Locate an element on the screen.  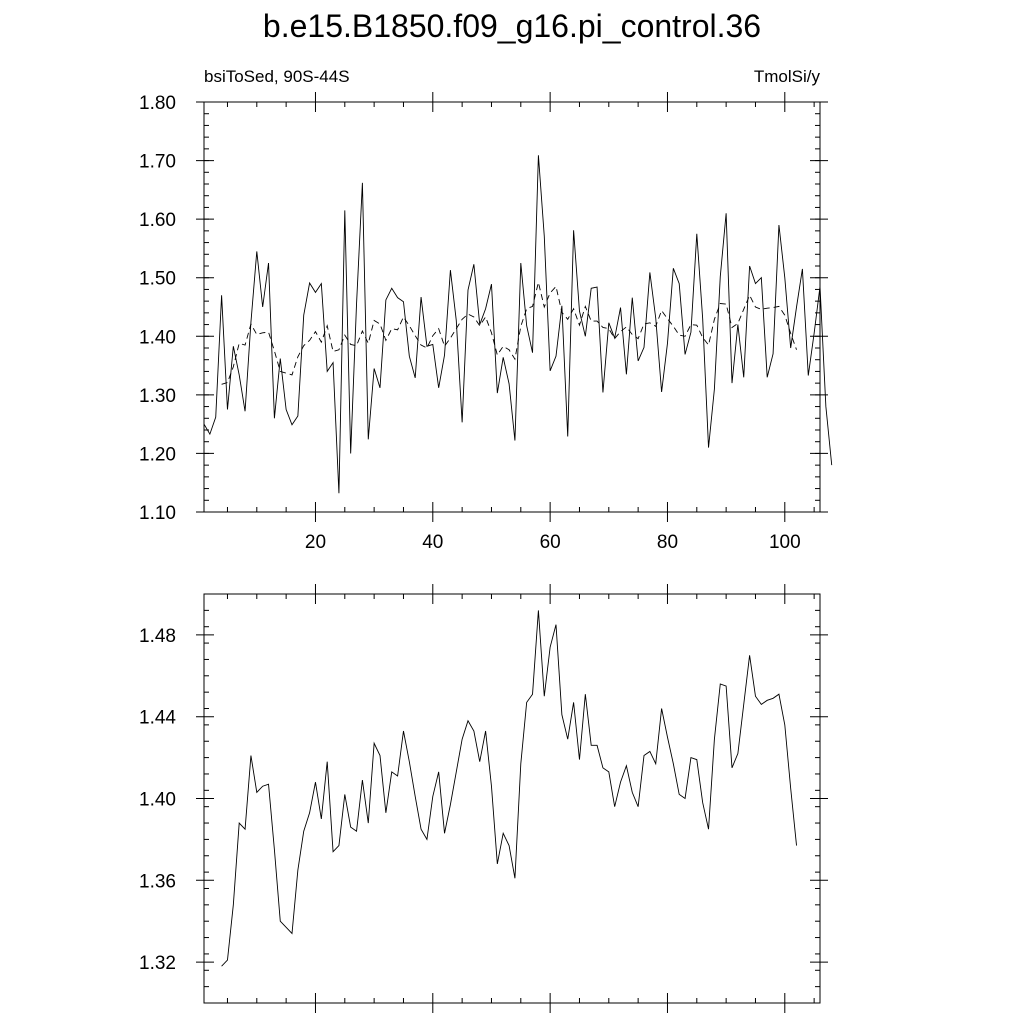
top-x-tick-label: 100 is located at coordinates (785, 542).